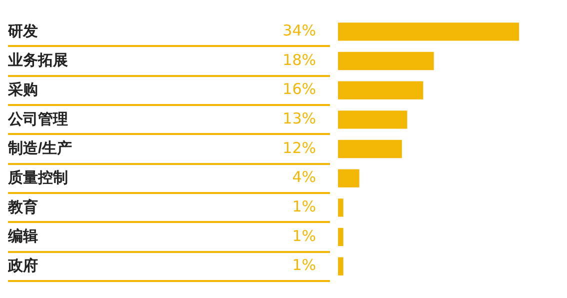 This screenshot has height=298, width=567. Describe the element at coordinates (22, 89) in the screenshot. I see `y-tick-label: 采购` at that location.